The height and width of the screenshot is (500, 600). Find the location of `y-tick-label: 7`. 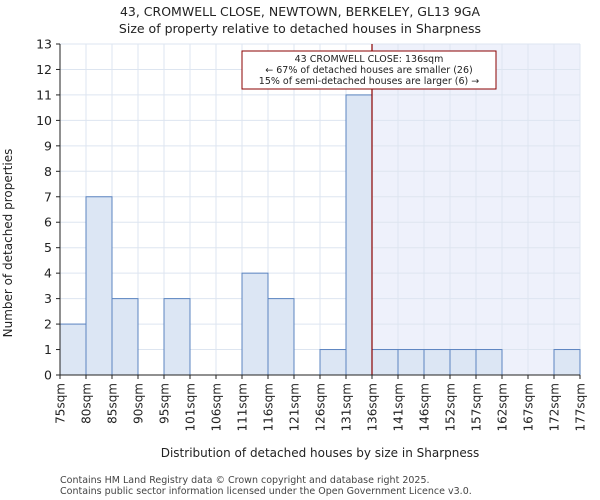

y-tick-label: 7 is located at coordinates (48, 196).